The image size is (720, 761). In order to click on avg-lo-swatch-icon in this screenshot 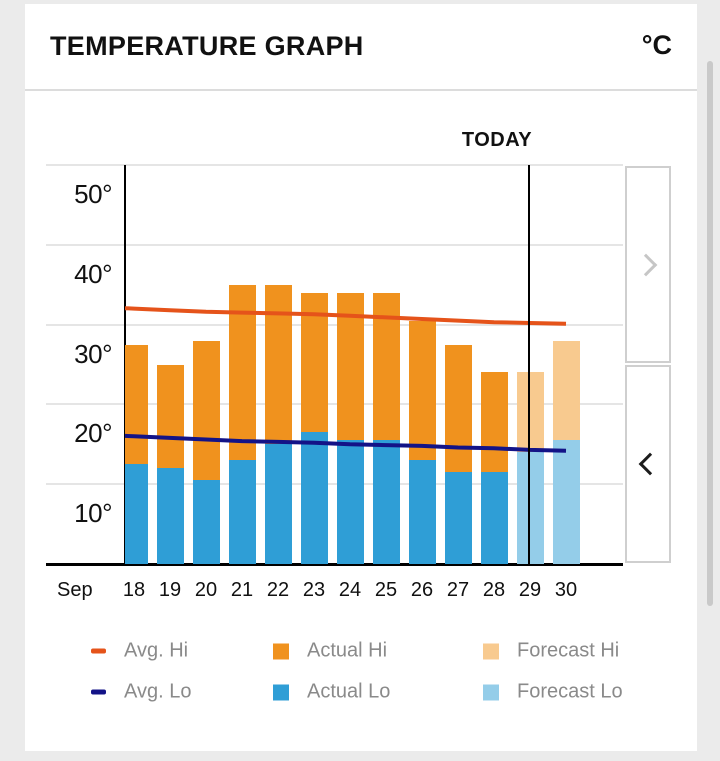, I will do `click(98, 692)`.